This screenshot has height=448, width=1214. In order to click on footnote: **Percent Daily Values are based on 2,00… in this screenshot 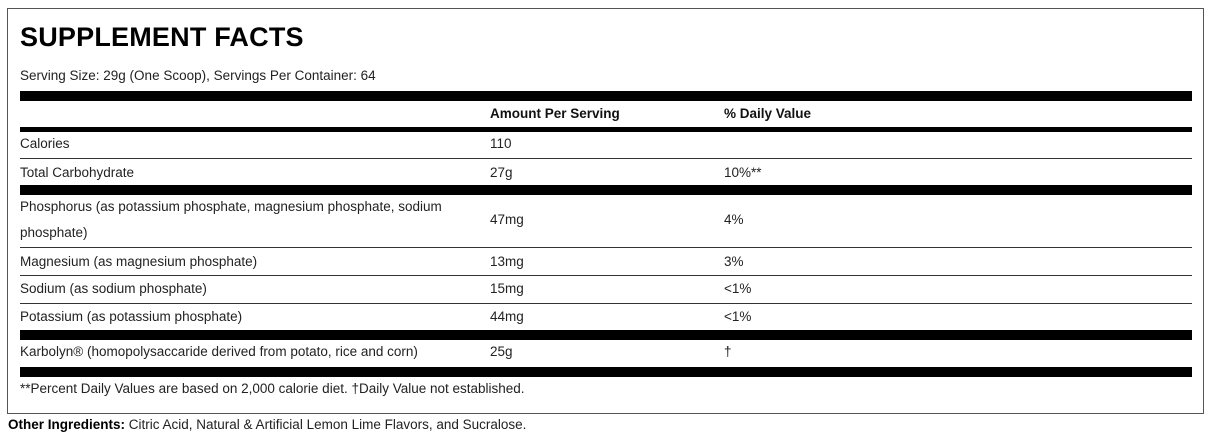, I will do `click(272, 388)`.